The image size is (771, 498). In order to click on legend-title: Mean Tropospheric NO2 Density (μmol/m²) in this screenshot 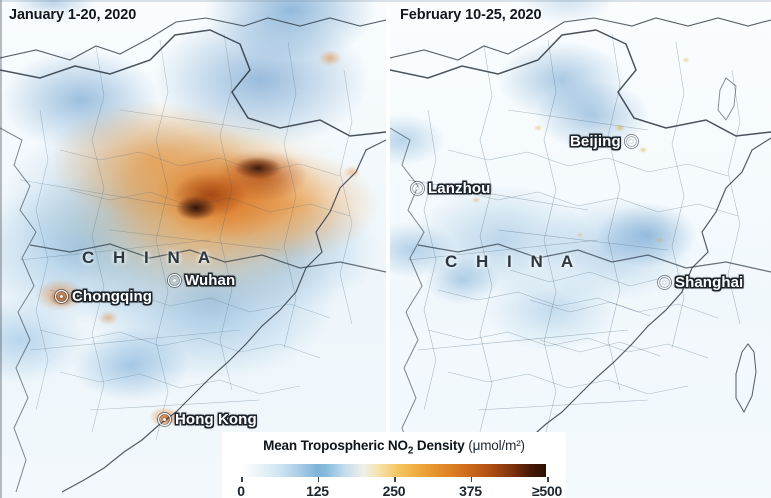, I will do `click(394, 448)`.